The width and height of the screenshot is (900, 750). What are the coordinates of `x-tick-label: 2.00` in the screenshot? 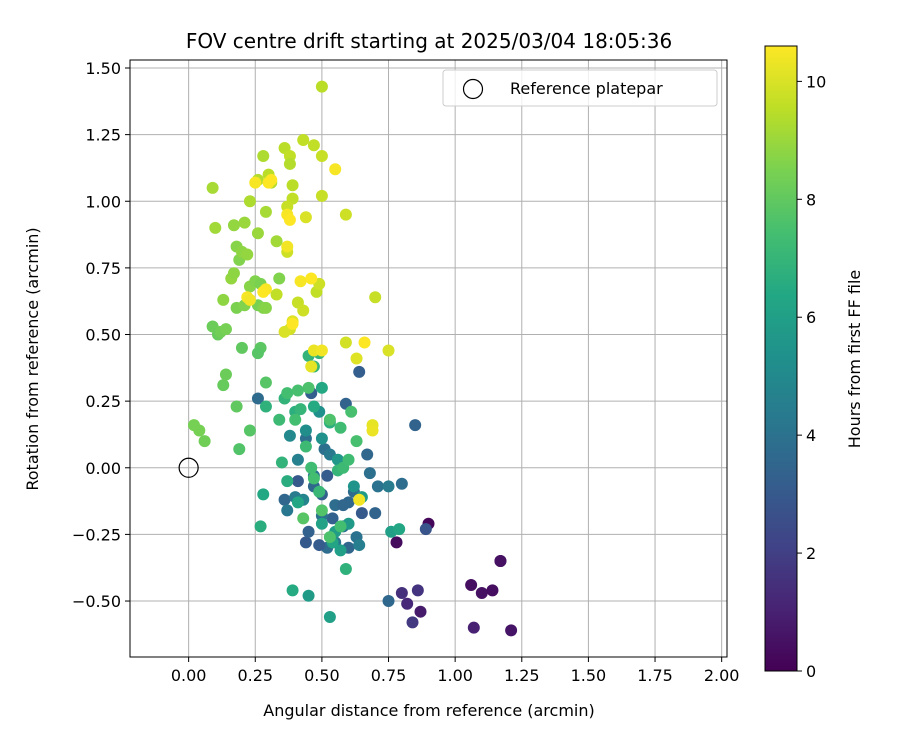 It's located at (722, 675).